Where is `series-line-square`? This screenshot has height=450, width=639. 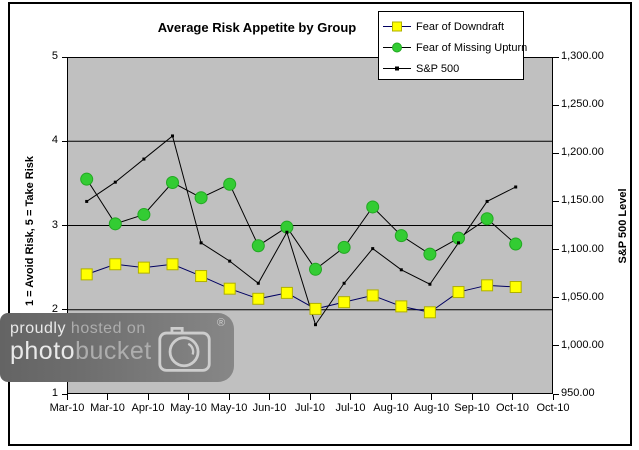
series-line-square is located at coordinates (301, 288).